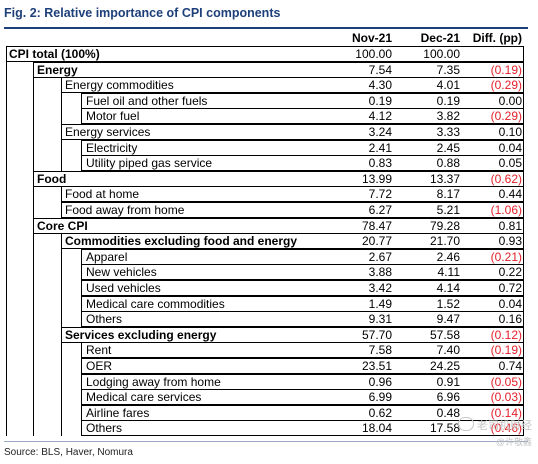 The image size is (538, 464). I want to click on cell-nov: 0.83, so click(380, 163).